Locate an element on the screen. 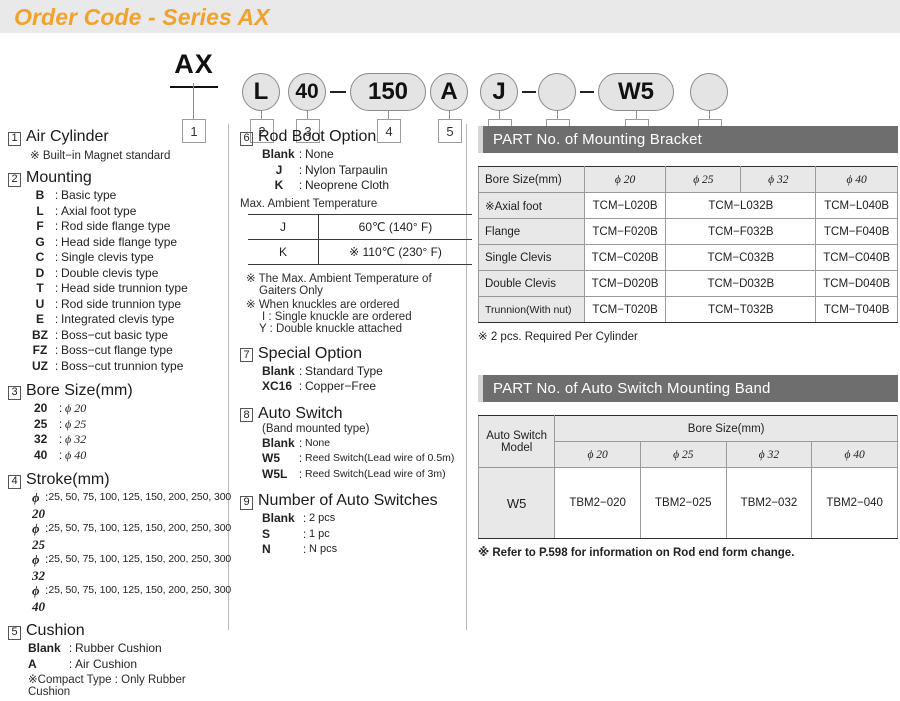 The width and height of the screenshot is (900, 701). option-value: Rod side trunnion type is located at coordinates (121, 303).